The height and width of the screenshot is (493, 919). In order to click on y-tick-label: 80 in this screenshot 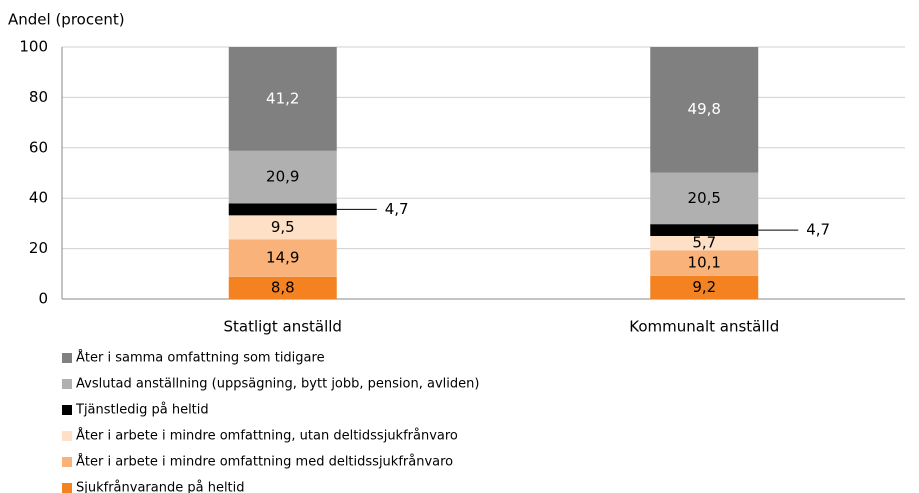, I will do `click(38, 97)`.